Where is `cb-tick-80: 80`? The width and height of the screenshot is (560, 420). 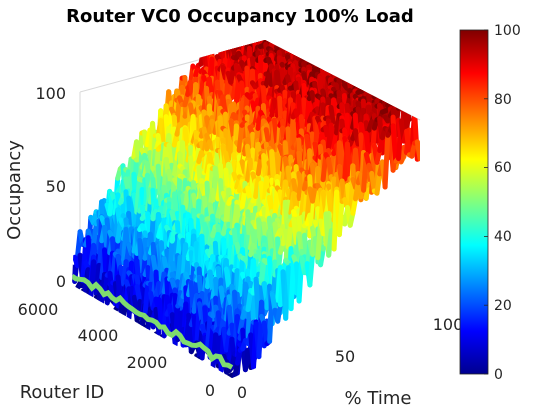
cb-tick-80: 80 is located at coordinates (503, 100).